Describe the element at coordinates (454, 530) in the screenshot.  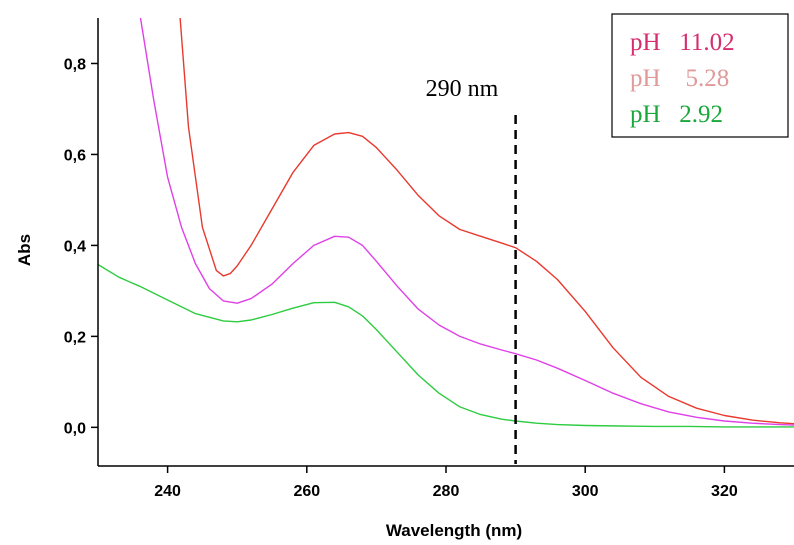
I see `x-axis-label: Wavelength (nm)` at that location.